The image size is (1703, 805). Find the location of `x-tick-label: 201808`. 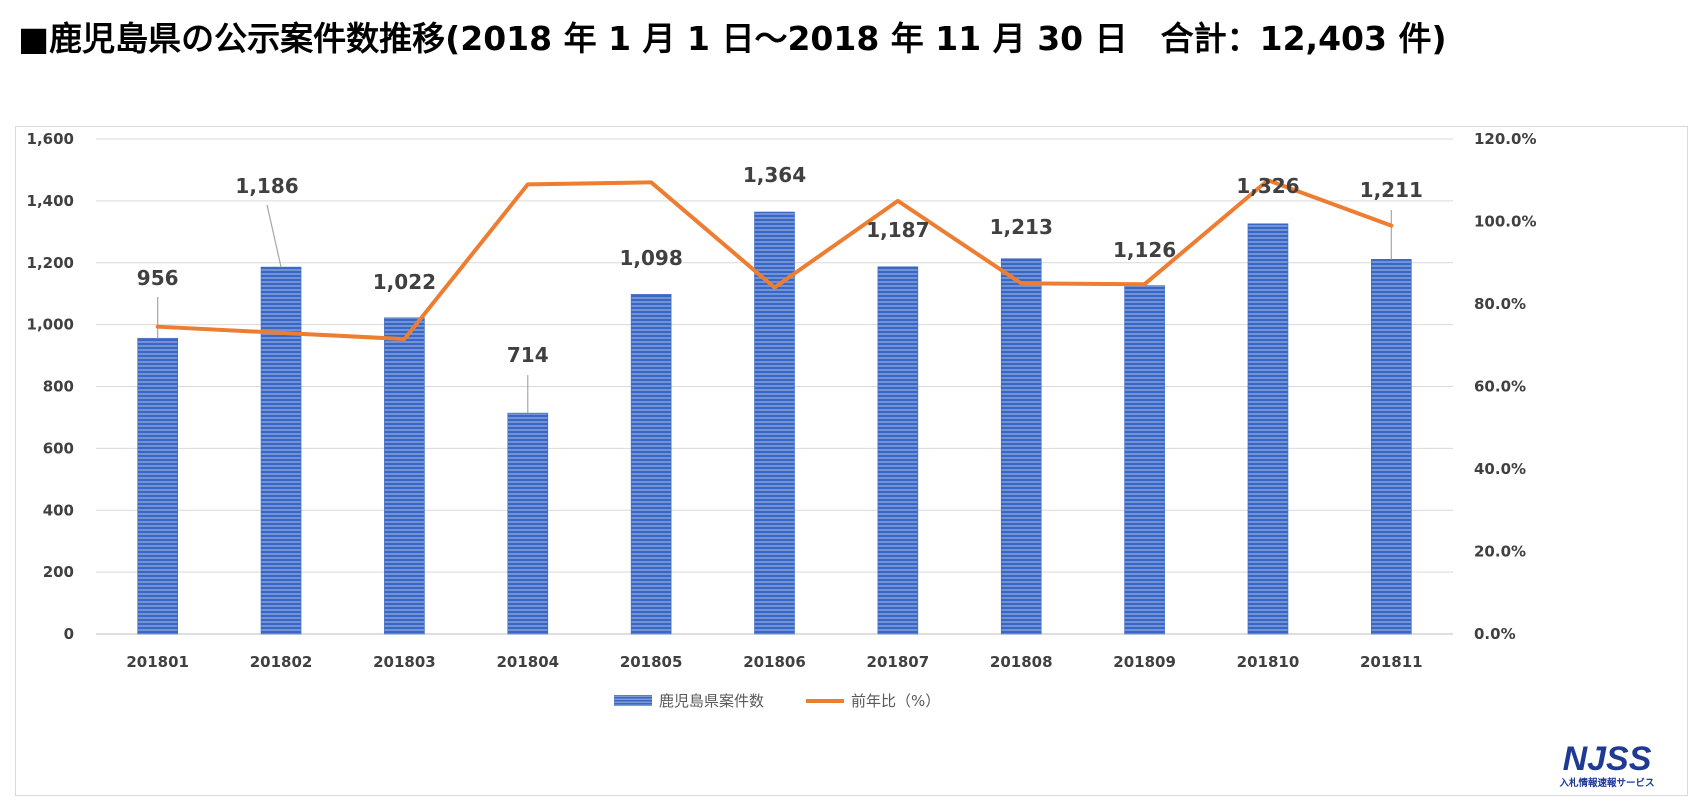

x-tick-label: 201808 is located at coordinates (1021, 662).